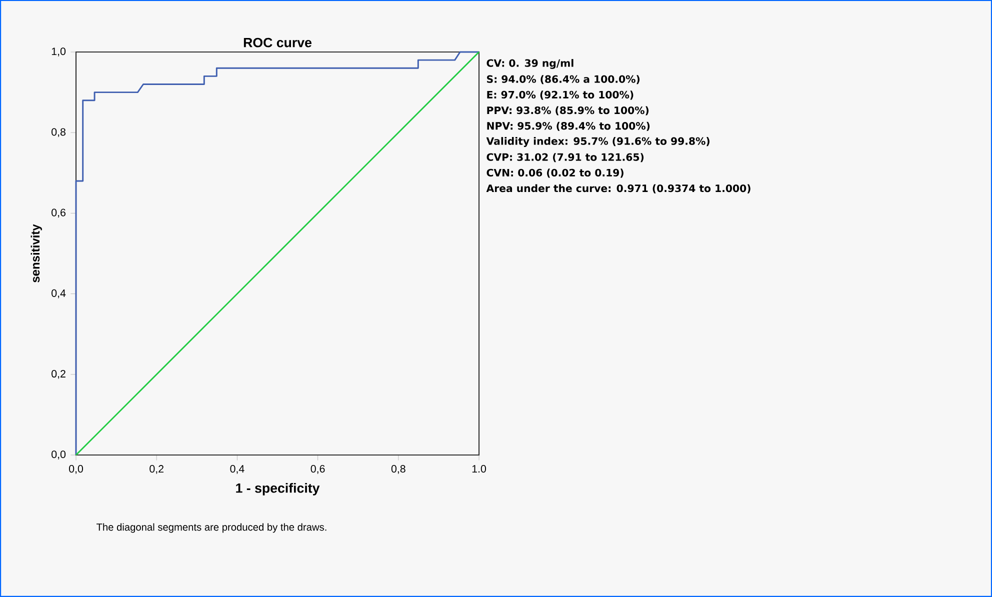  I want to click on text: S: 94.0% (86.4% a 100.0%), so click(563, 79).